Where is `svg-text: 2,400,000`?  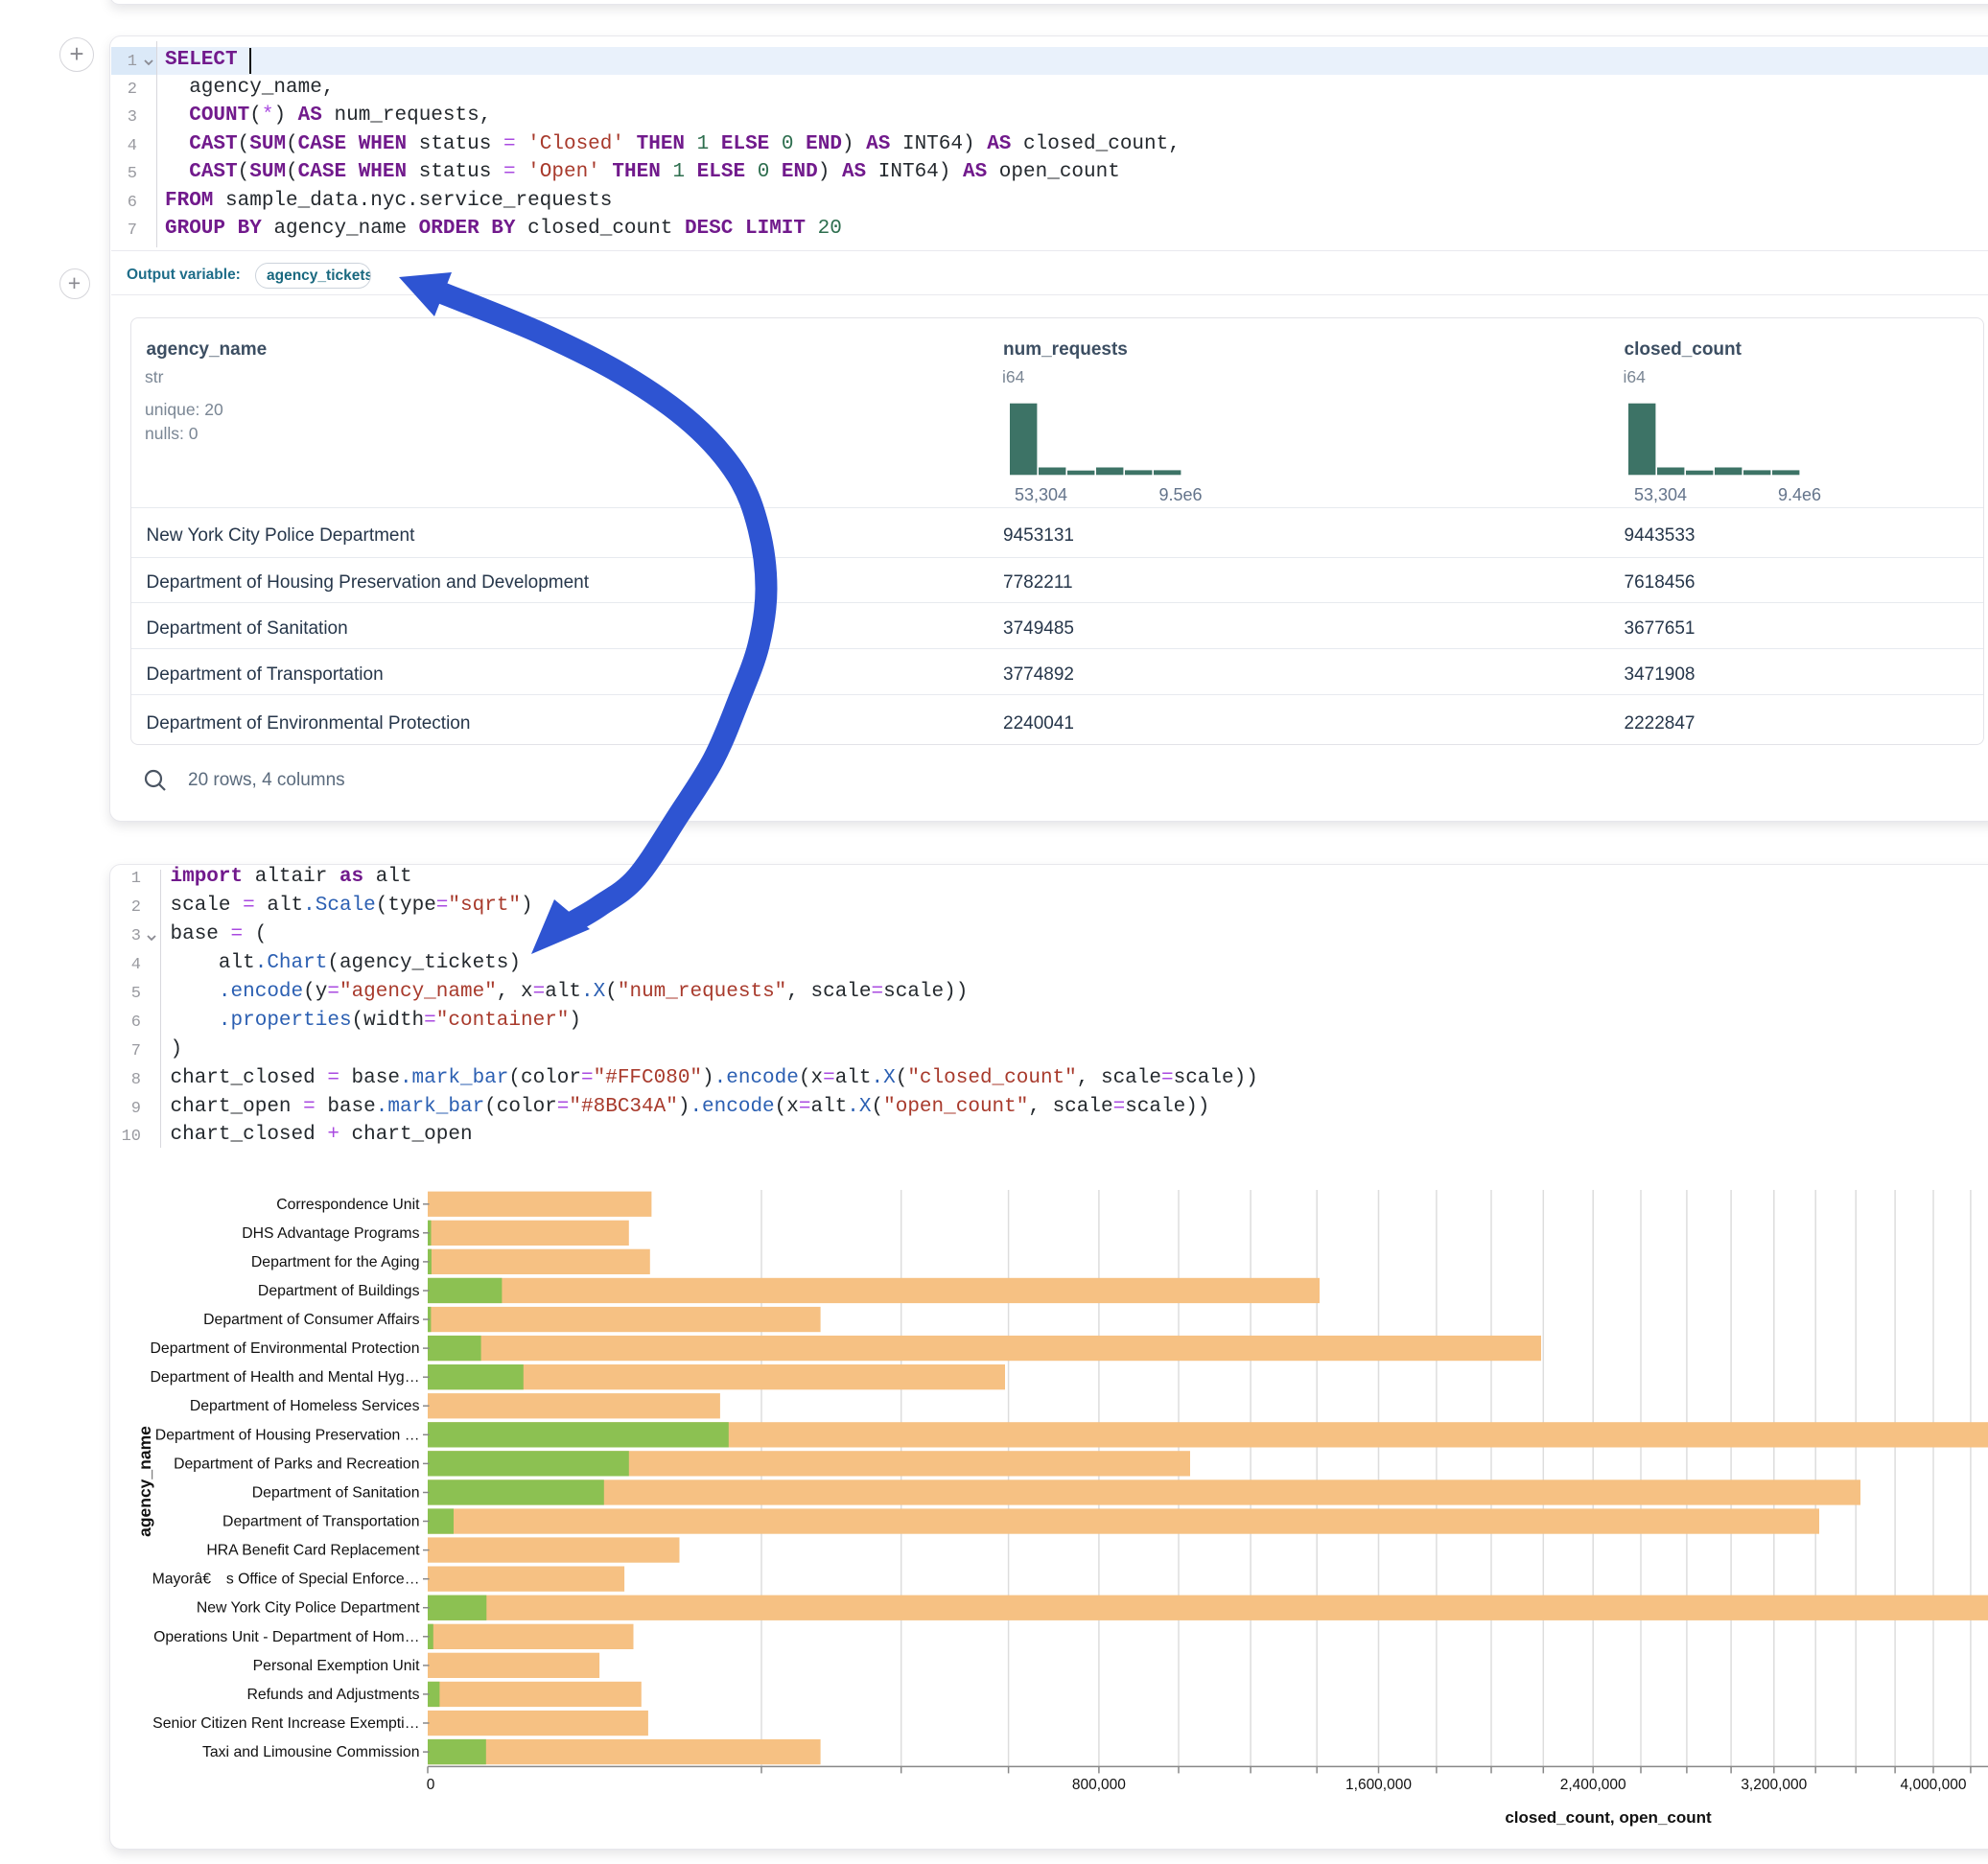
svg-text: 2,400,000 is located at coordinates (1593, 1785).